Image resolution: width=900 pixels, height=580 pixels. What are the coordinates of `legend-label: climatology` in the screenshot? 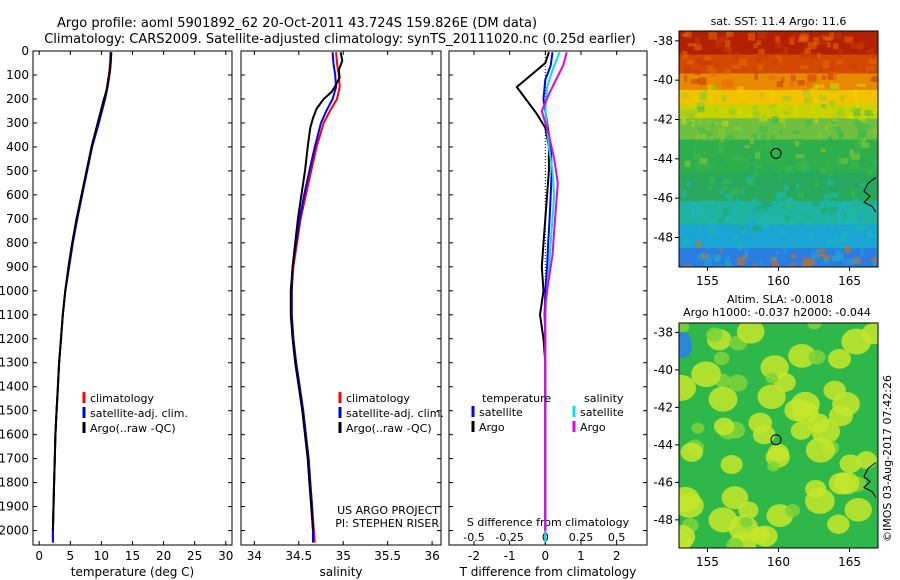 It's located at (378, 398).